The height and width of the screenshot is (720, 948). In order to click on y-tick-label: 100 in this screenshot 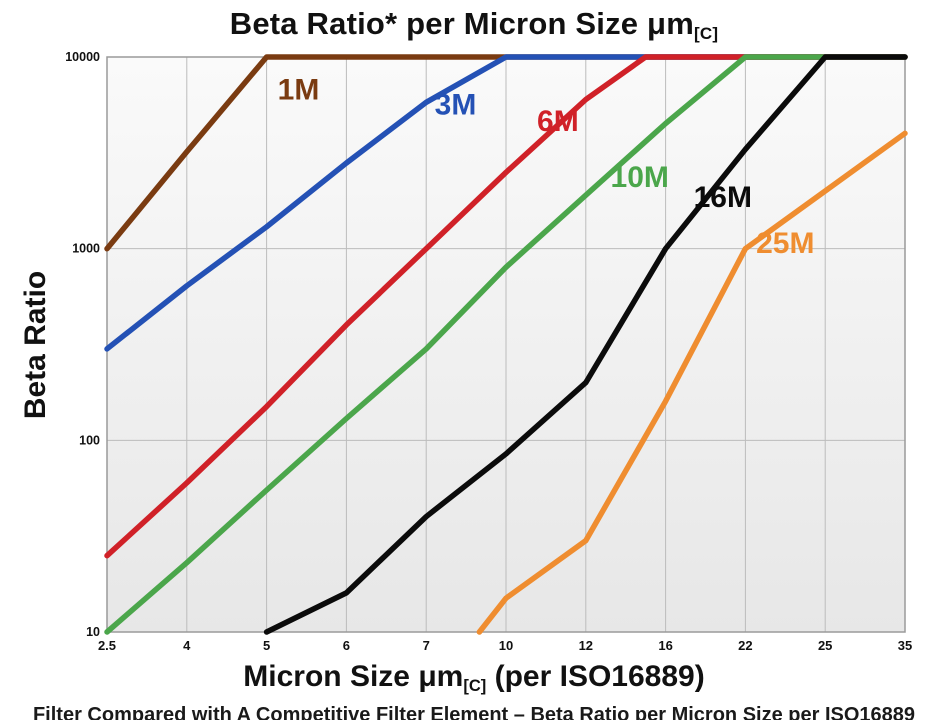, I will do `click(89, 440)`.